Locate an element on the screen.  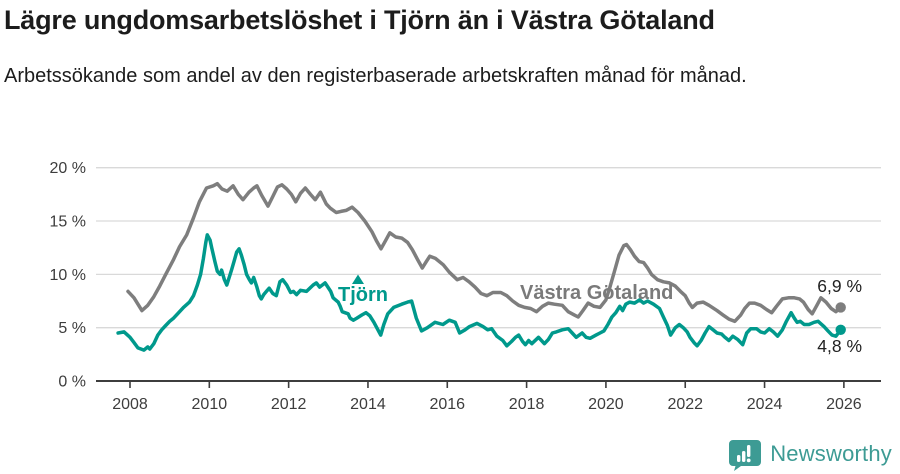
newsworthy-logo-icon is located at coordinates (745, 455).